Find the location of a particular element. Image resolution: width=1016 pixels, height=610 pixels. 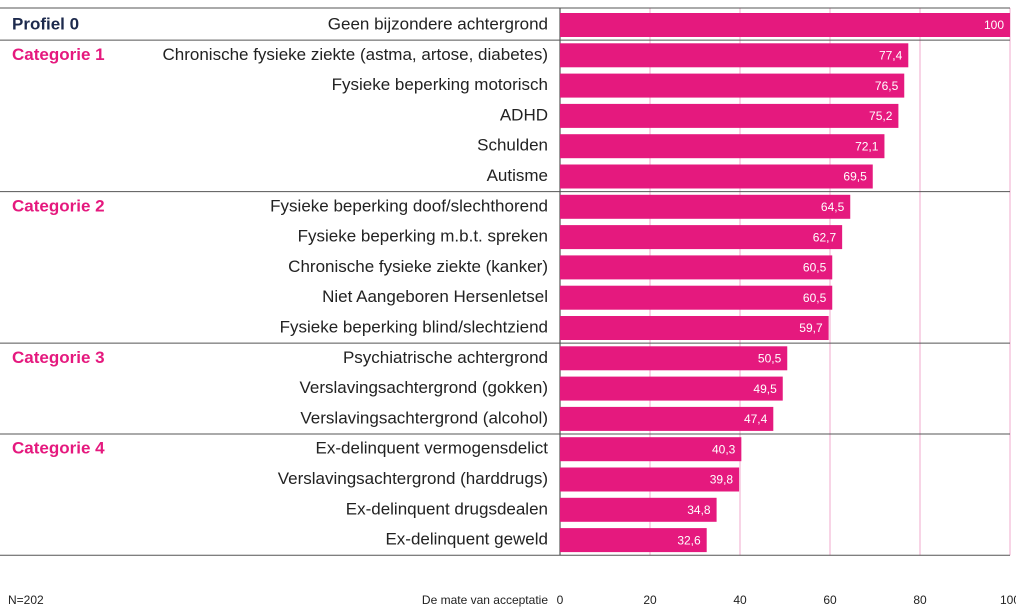

group-label: Categorie 1 is located at coordinates (58, 54).